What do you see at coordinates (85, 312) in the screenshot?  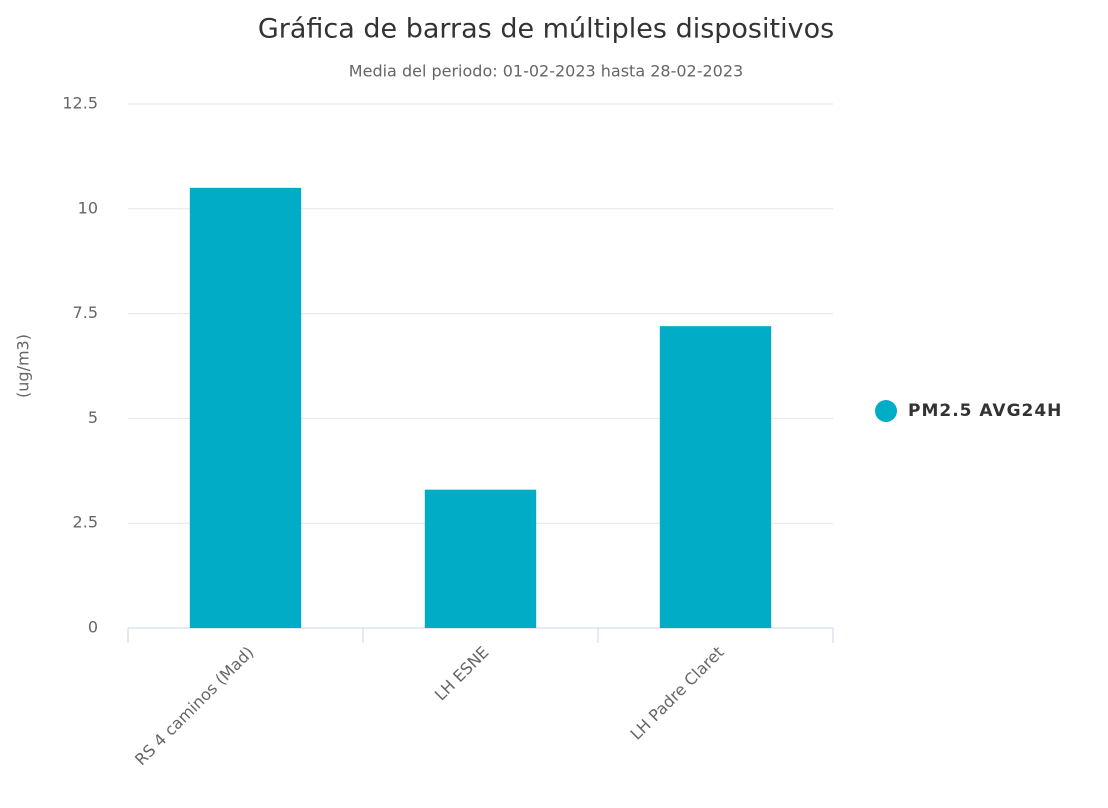 I see `y-tick-label: 7.5` at bounding box center [85, 312].